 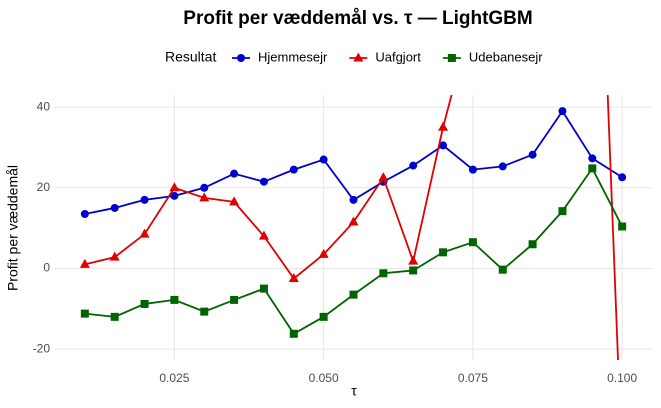 What do you see at coordinates (42, 348) in the screenshot?
I see `y-tick-label: -20` at bounding box center [42, 348].